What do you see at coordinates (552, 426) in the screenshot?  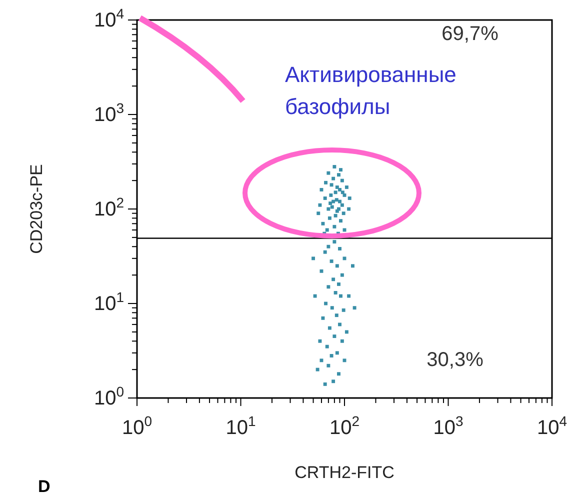 I see `x-tick-label: 10$^{4}$` at bounding box center [552, 426].